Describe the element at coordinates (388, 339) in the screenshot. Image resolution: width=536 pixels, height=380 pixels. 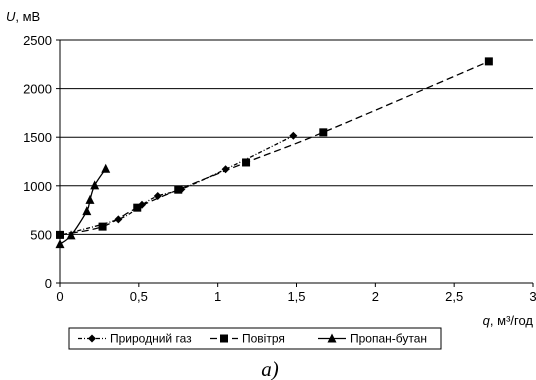
I see `legend-label-propane-butane: Пропан-бутан` at that location.